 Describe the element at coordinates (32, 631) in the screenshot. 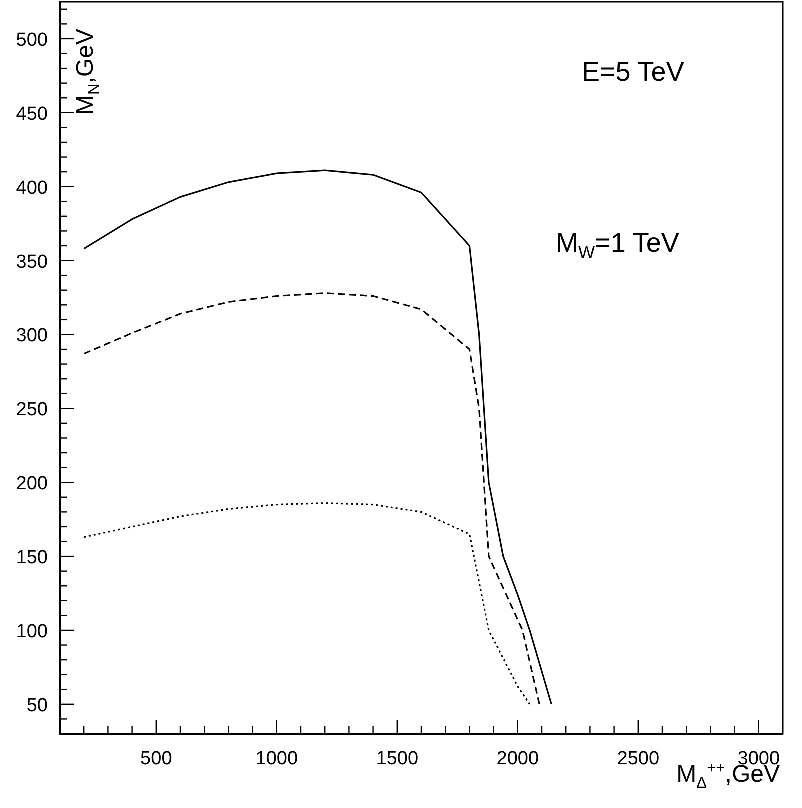

I see `y-tick-label: 100` at that location.